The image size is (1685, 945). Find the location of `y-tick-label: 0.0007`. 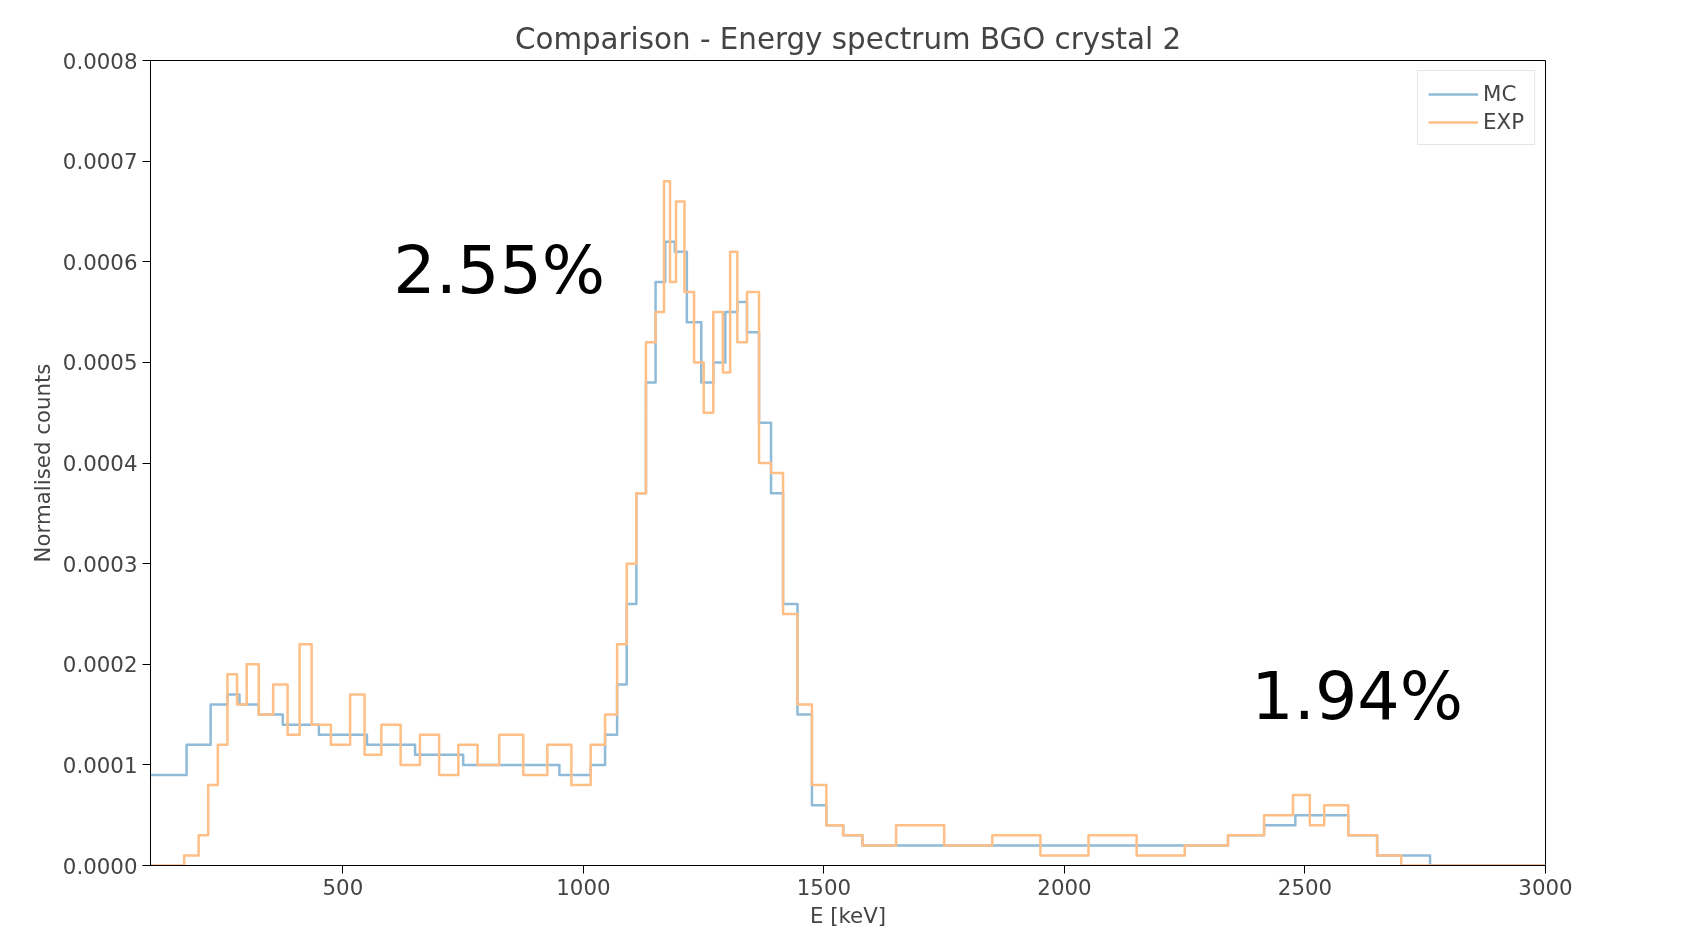

y-tick-label: 0.0007 is located at coordinates (100, 162).